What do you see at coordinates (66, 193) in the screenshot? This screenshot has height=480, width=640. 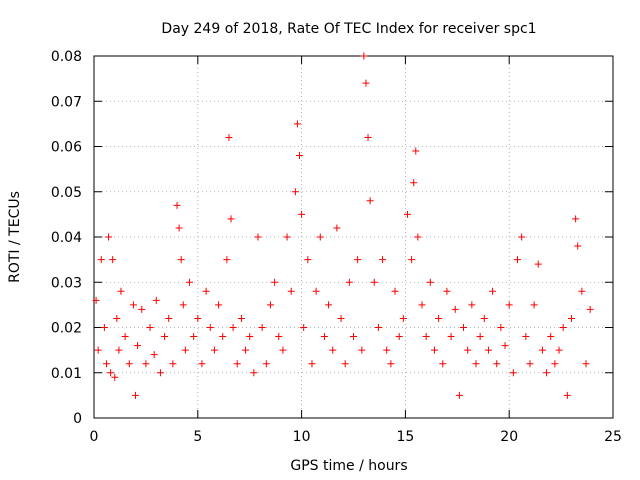 I see `y-tick-label: 0.05` at bounding box center [66, 193].